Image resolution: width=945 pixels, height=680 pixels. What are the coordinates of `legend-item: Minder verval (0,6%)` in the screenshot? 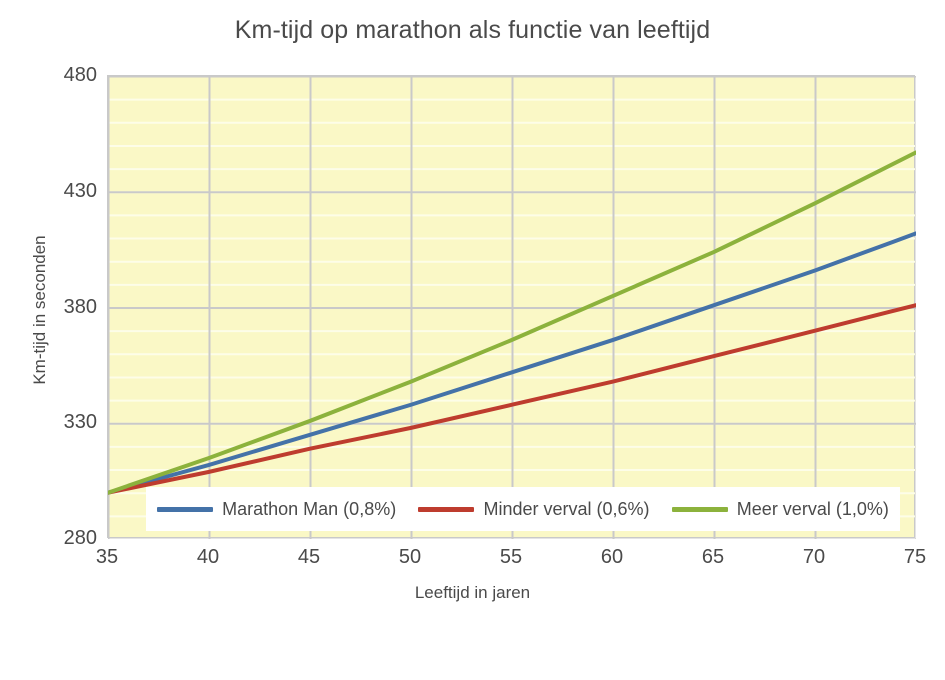 It's located at (534, 509).